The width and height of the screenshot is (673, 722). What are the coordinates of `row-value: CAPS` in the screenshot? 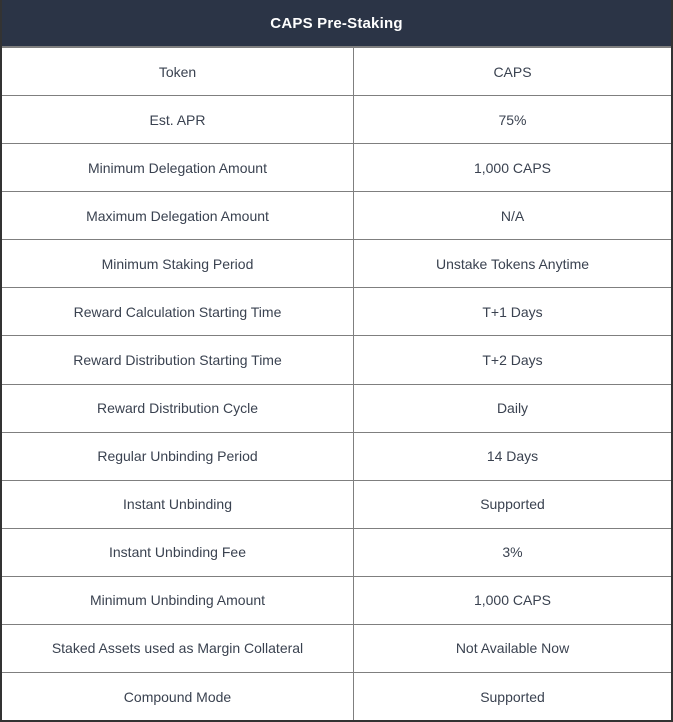 It's located at (512, 71).